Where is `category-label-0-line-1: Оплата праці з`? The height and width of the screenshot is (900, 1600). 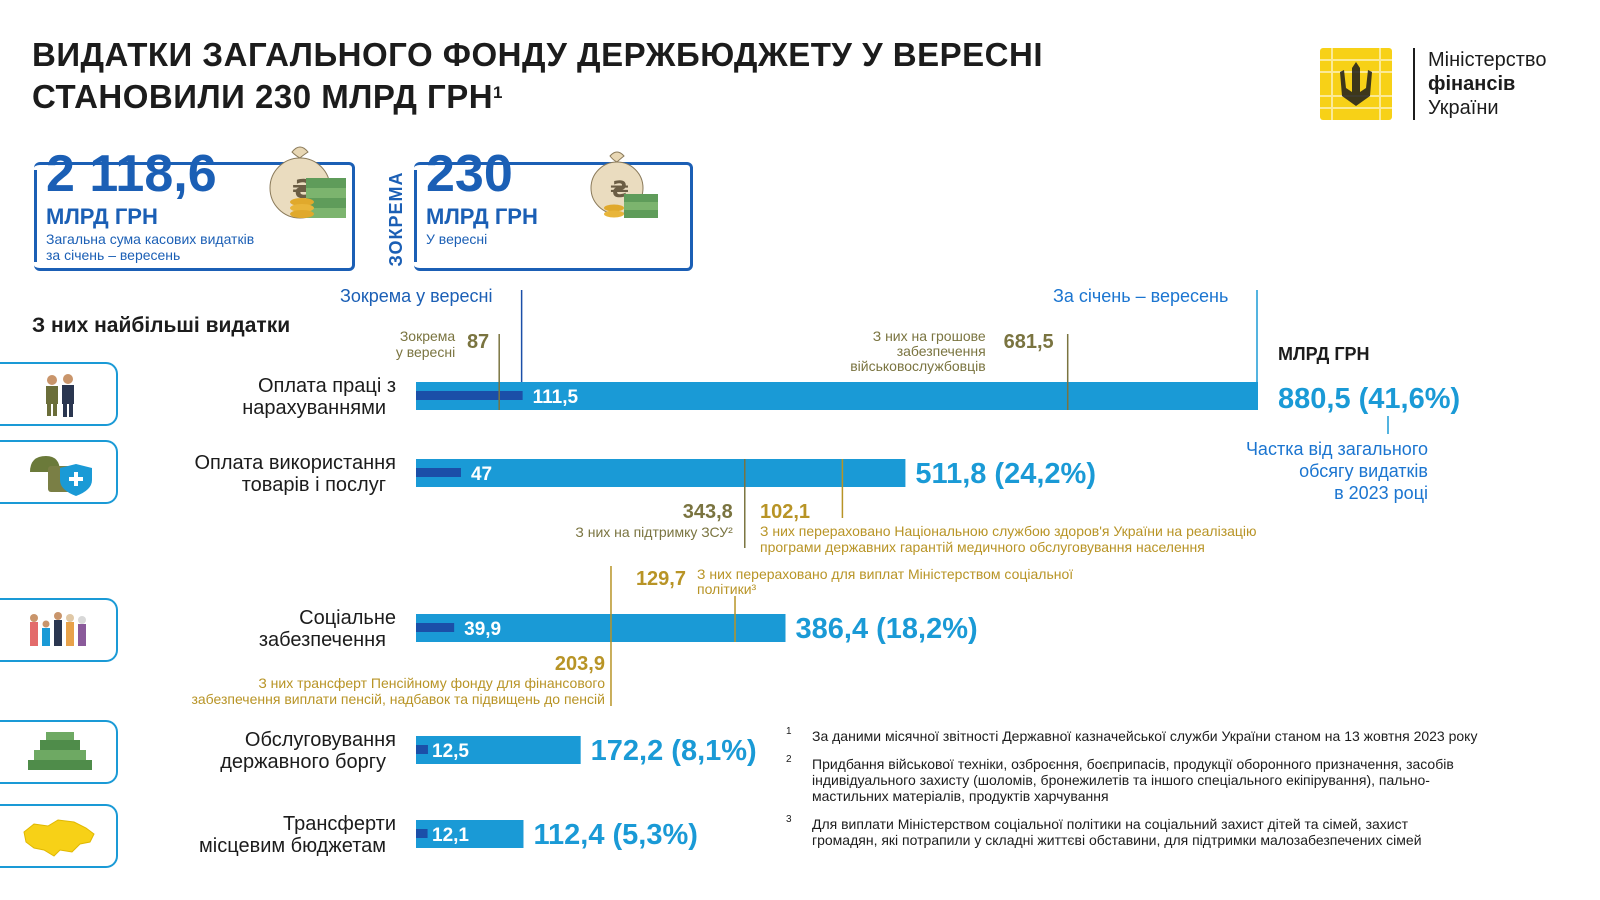
category-label-0-line-1: Оплата праці з is located at coordinates (327, 386).